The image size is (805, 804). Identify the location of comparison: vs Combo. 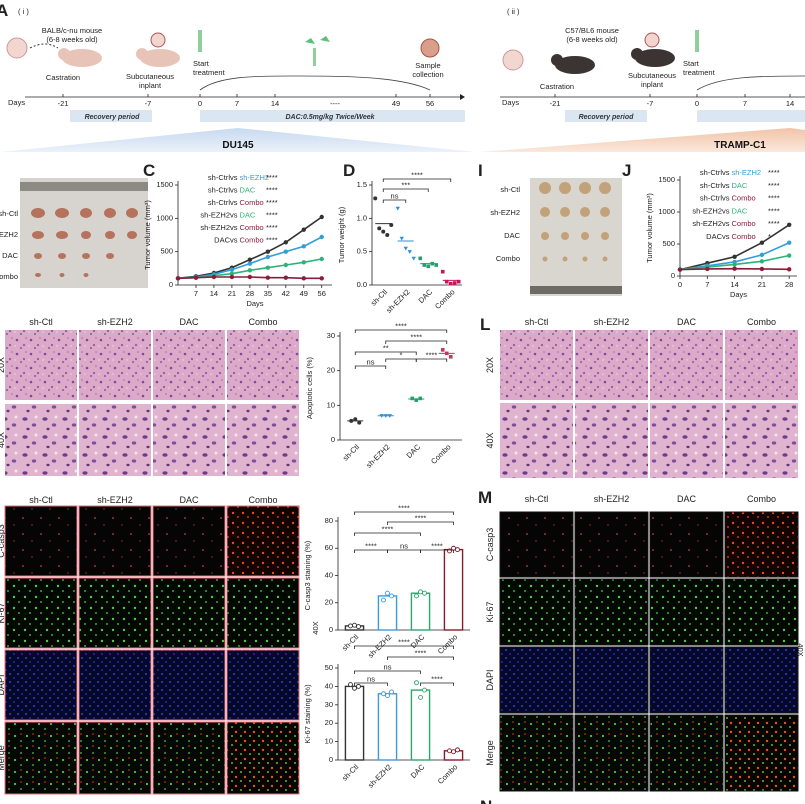
(739, 236).